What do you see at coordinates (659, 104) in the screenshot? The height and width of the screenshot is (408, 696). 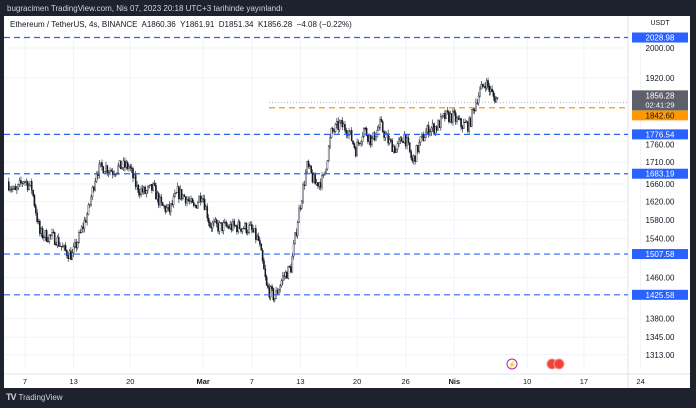 I see `countdown-label: 02:41:29` at bounding box center [659, 104].